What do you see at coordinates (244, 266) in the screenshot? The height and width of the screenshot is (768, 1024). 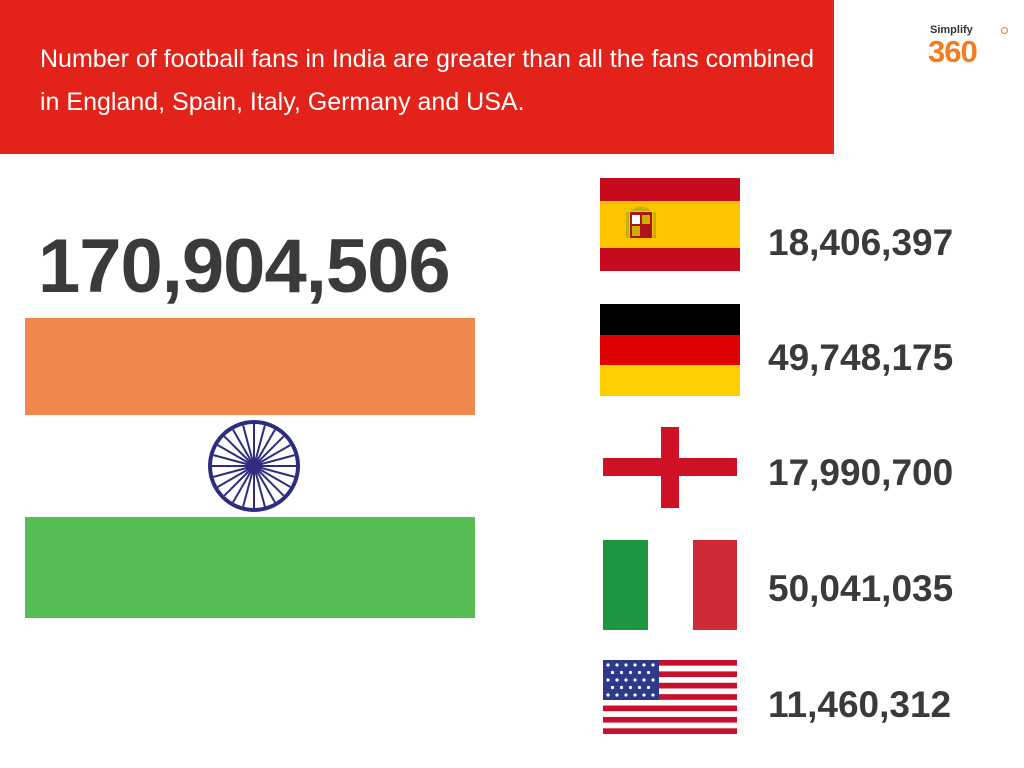 I see `india-fan-count: 170,904,506` at bounding box center [244, 266].